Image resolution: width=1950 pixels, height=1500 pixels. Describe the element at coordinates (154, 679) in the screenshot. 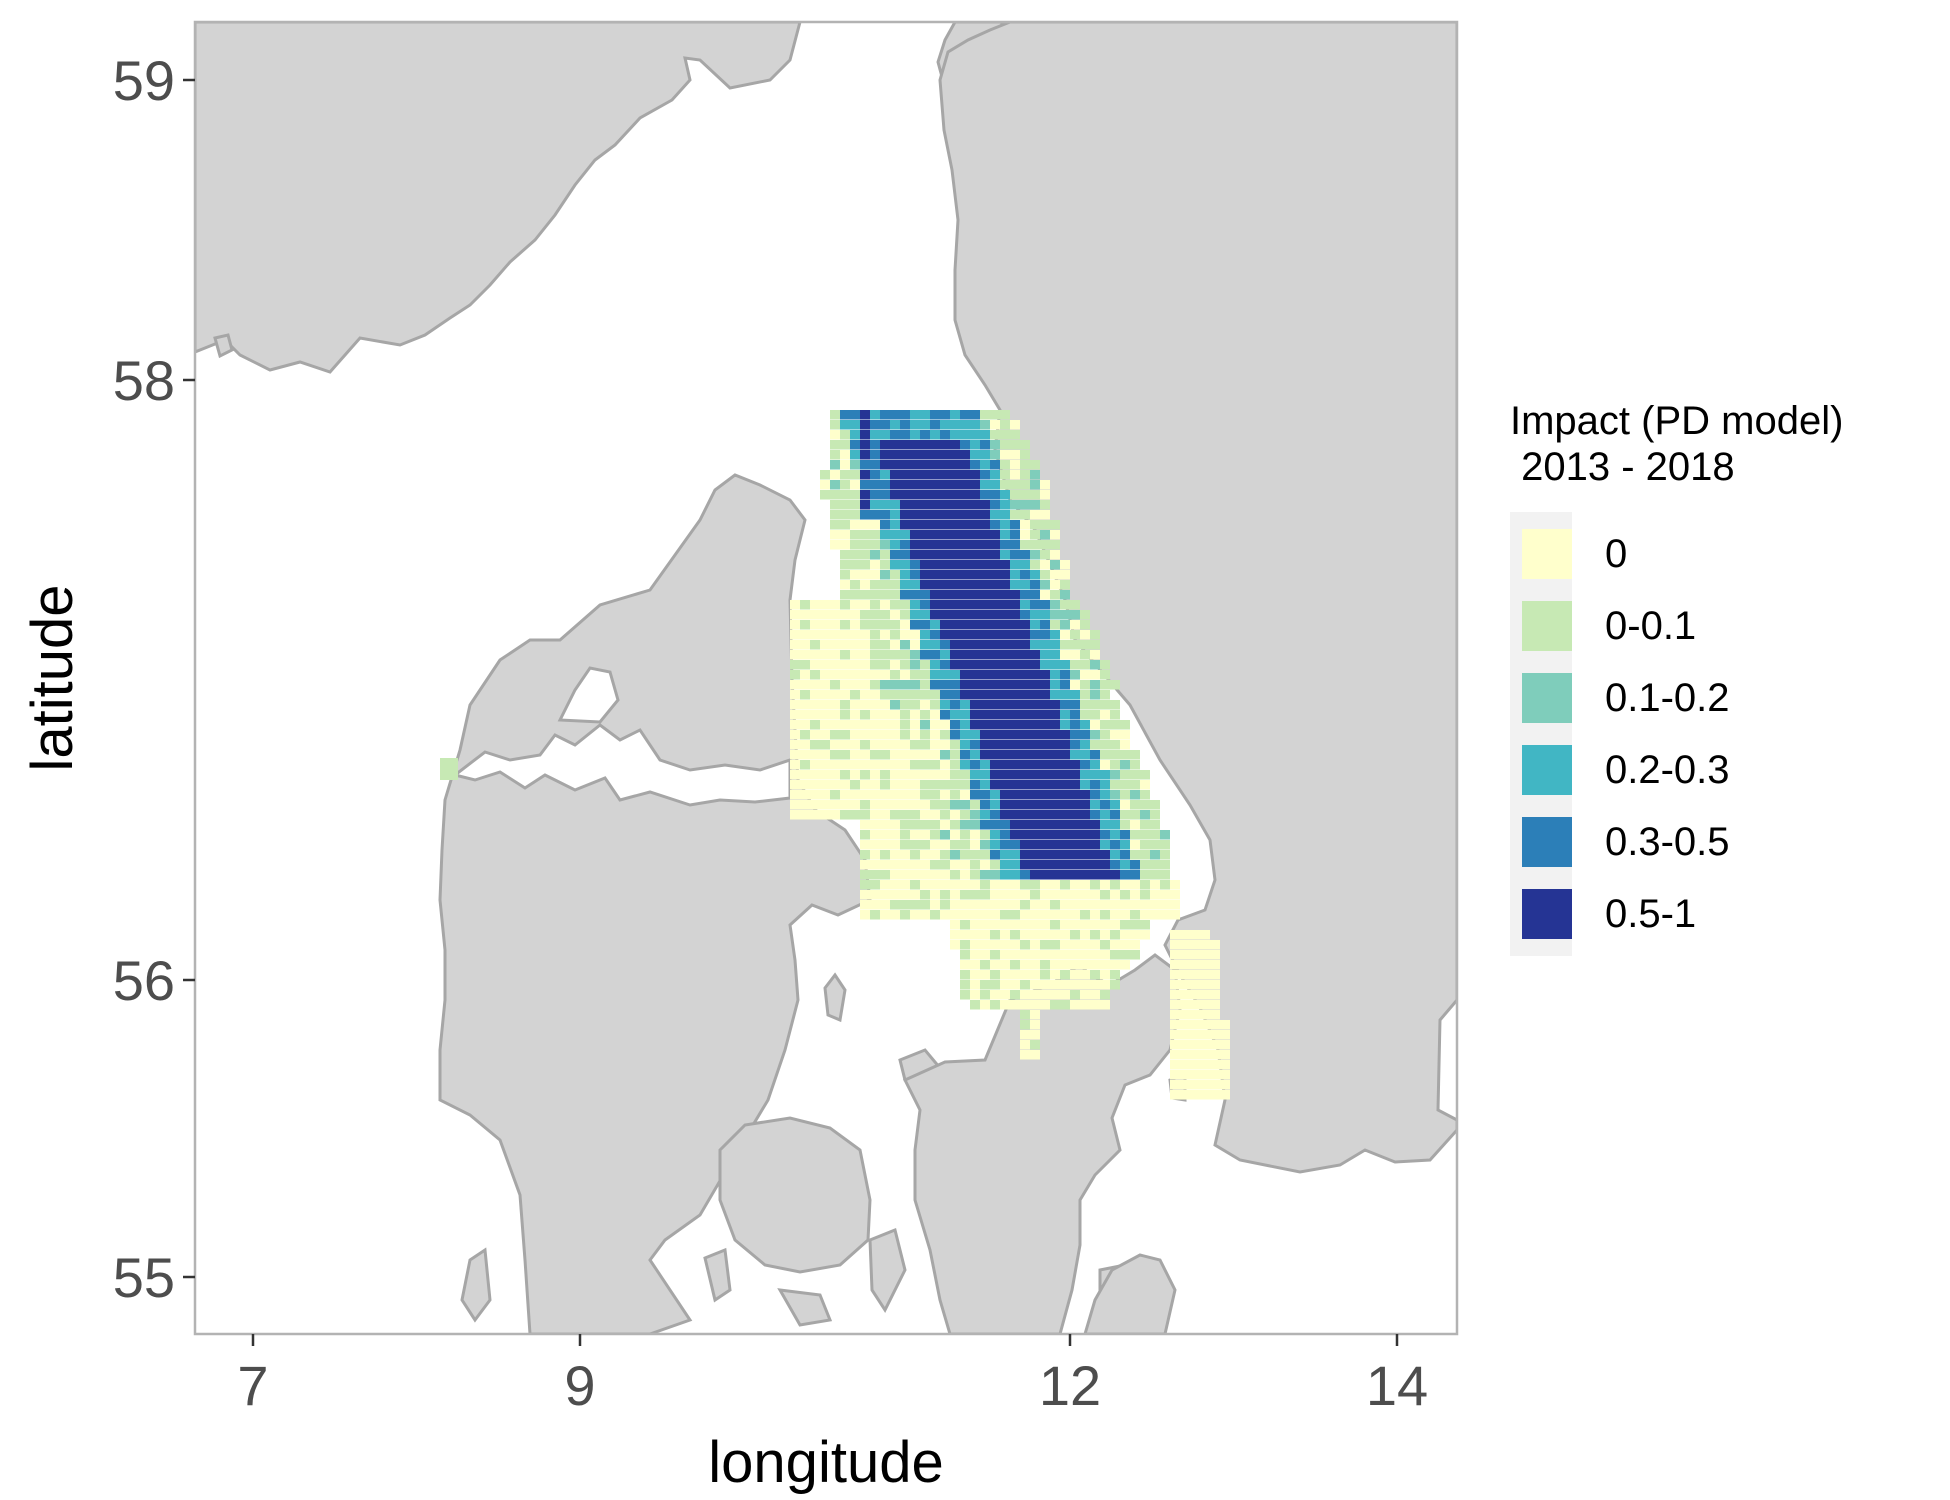

I see `y-axis: 59 58 56 55` at that location.